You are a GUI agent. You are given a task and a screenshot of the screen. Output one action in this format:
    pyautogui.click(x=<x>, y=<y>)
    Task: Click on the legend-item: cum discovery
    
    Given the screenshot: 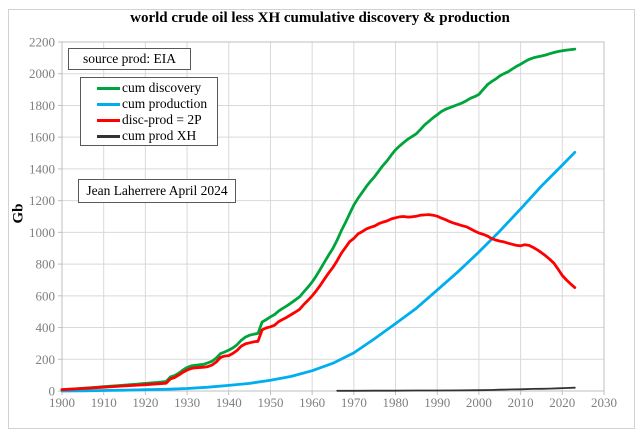 What is the action you would take?
    pyautogui.click(x=157, y=88)
    